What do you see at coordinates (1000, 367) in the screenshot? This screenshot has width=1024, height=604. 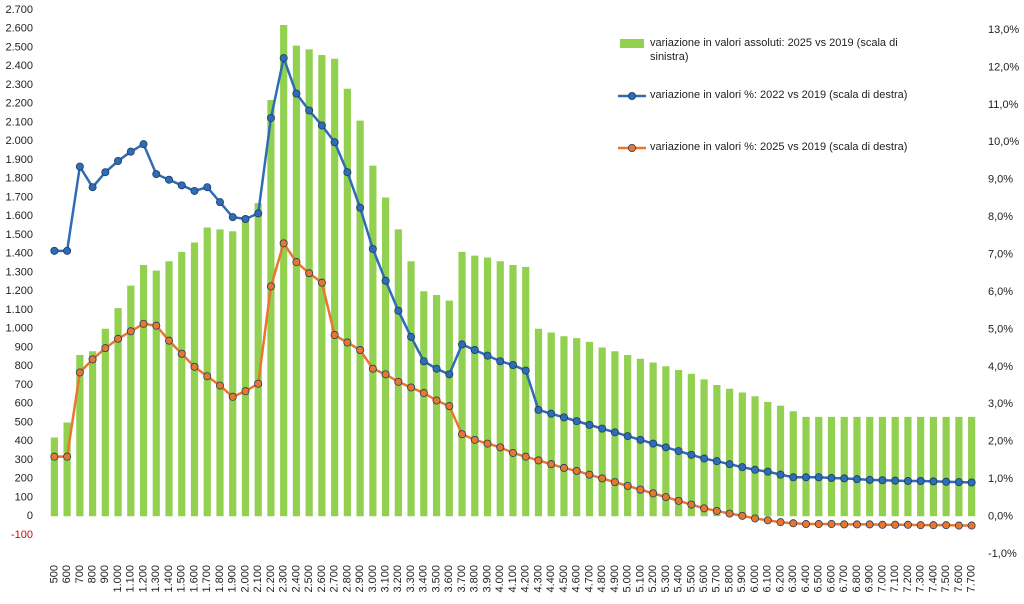 I see `y2-tick-label: 4,0%` at bounding box center [1000, 367].